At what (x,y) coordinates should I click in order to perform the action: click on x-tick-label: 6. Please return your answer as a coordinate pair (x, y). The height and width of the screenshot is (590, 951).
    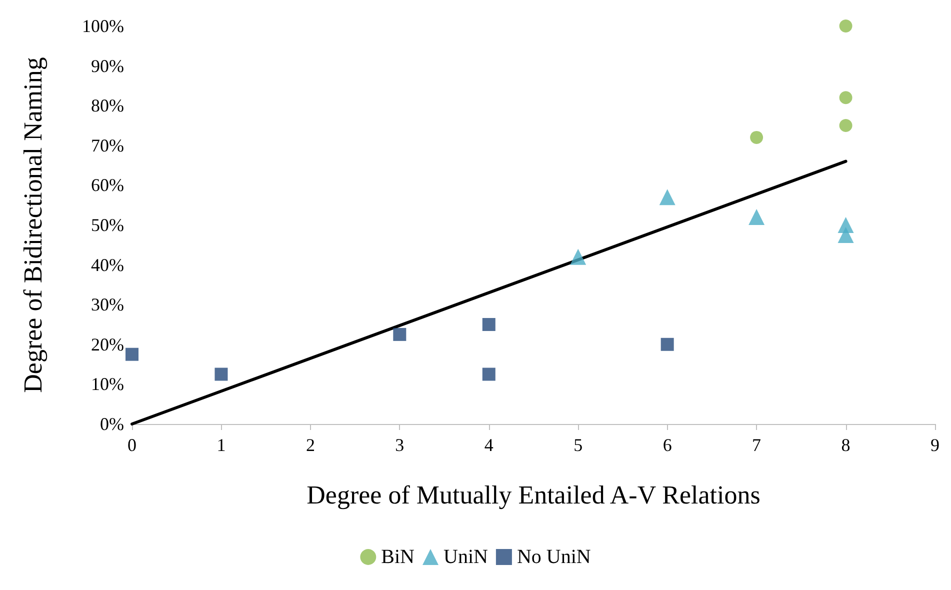
    Looking at the image, I should click on (667, 445).